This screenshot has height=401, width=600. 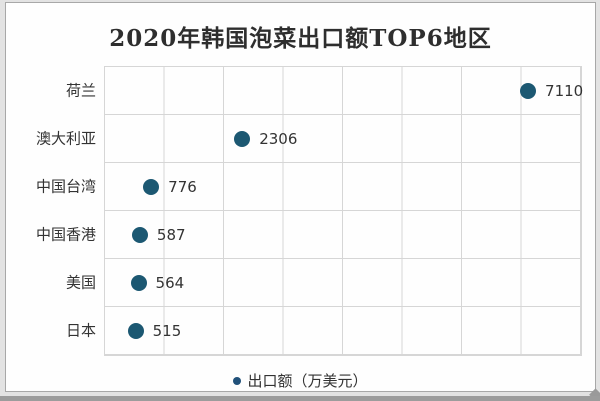 What do you see at coordinates (170, 283) in the screenshot?
I see `data-point-value: 564` at bounding box center [170, 283].